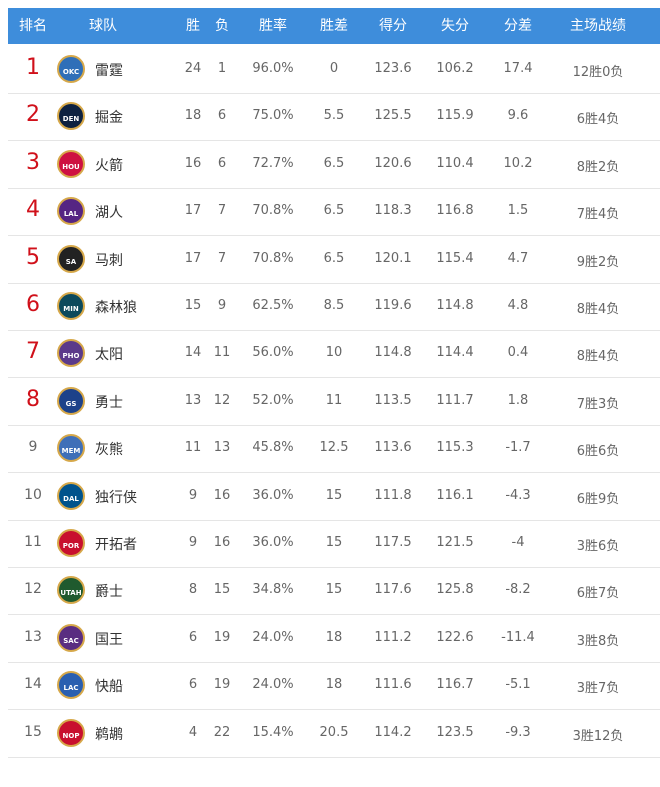  Describe the element at coordinates (71, 448) in the screenshot. I see `team-logo: MEM` at that location.